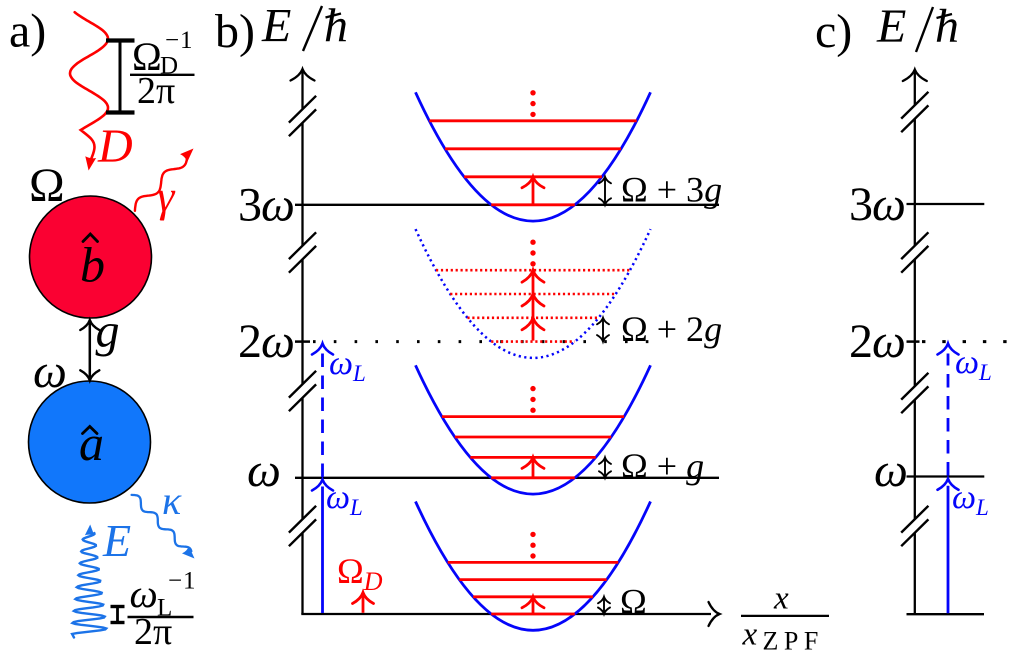  I want to click on svg-text: Ω + 3g, so click(671, 190).